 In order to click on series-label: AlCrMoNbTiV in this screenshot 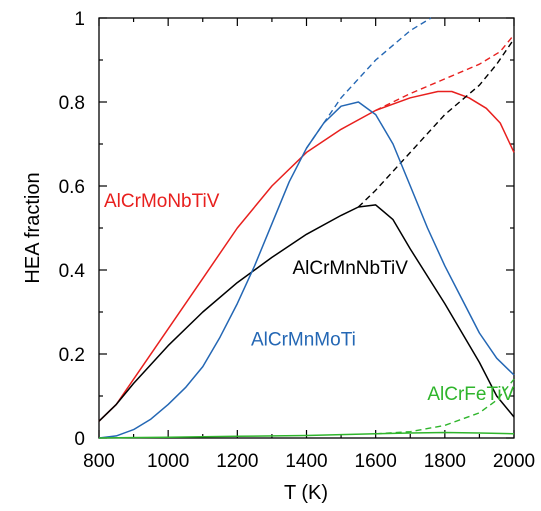, I will do `click(162, 201)`.